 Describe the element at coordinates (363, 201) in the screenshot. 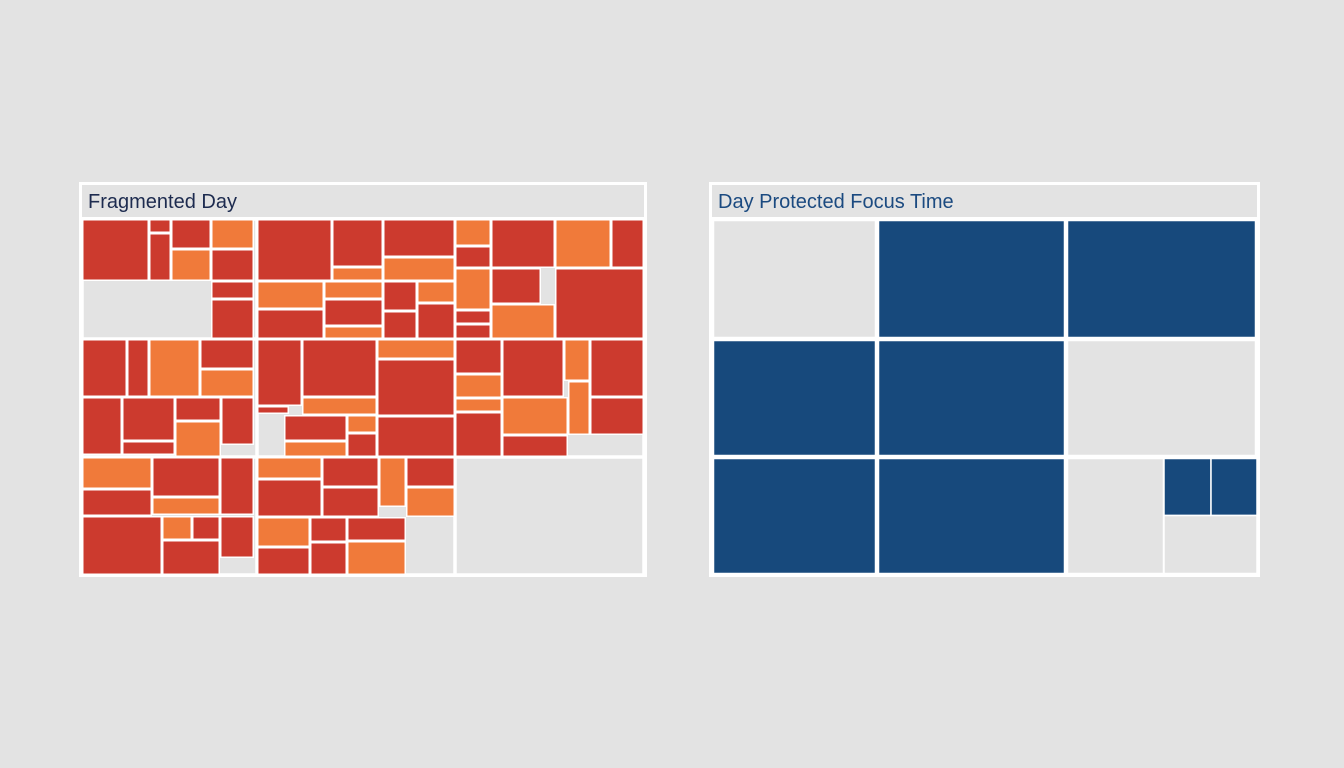

I see `fragmented-day-header: Fragmented Day` at that location.